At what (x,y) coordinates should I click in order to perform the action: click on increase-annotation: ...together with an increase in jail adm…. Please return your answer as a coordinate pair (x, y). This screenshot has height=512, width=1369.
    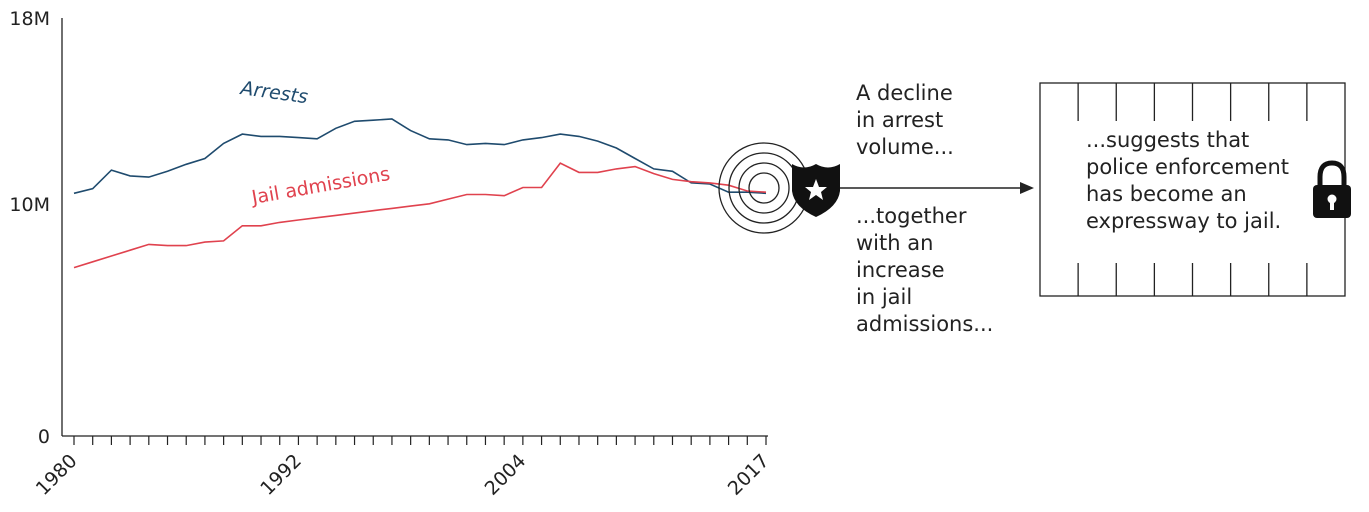
    Looking at the image, I should click on (925, 270).